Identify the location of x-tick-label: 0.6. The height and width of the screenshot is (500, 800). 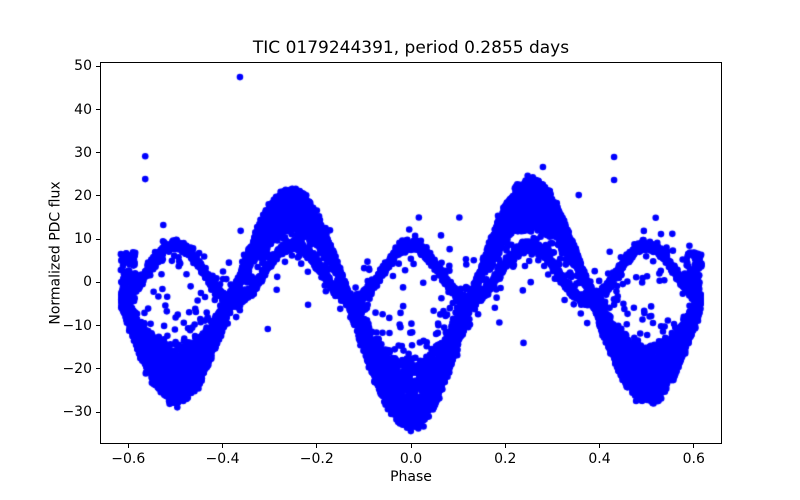
(693, 459).